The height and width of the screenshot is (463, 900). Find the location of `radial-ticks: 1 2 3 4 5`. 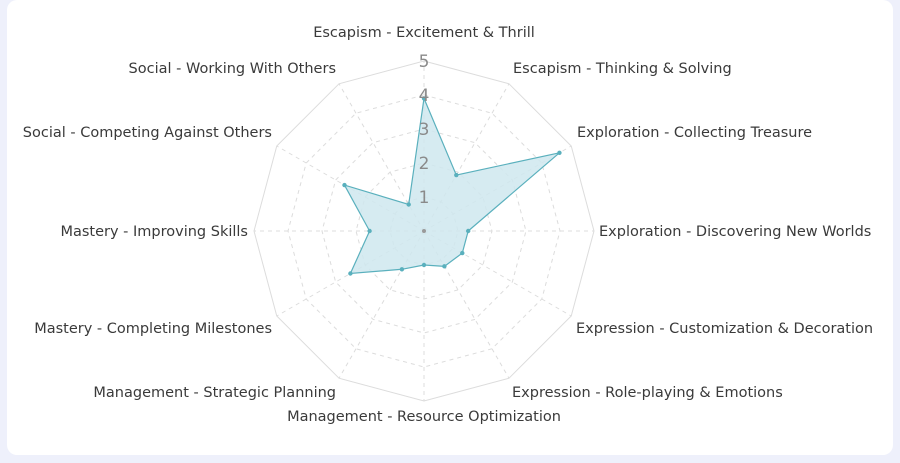

radial-ticks: 1 2 3 4 5 is located at coordinates (424, 130).